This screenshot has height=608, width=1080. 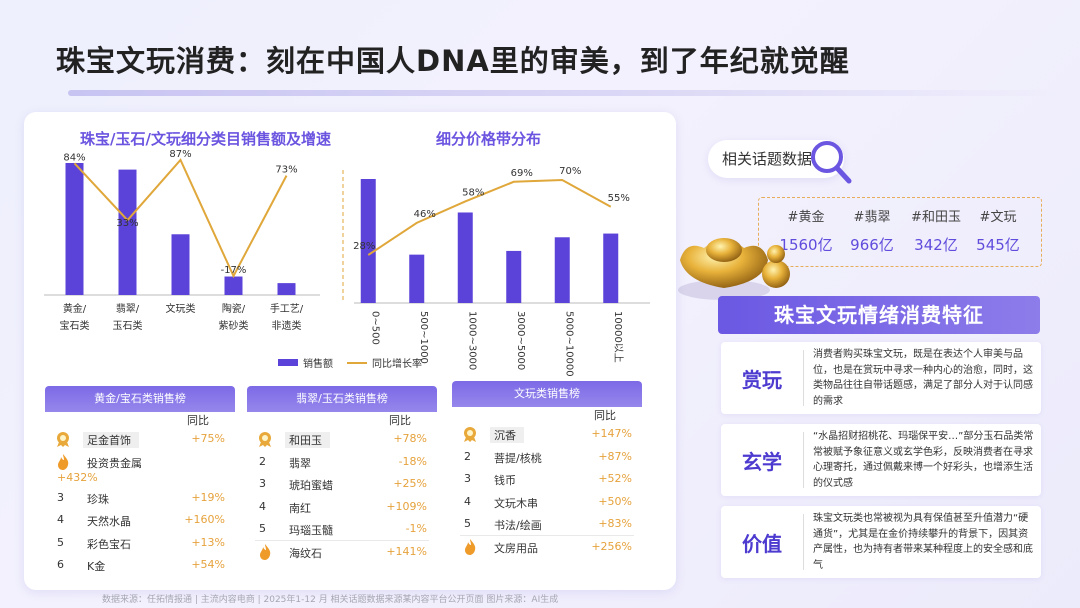 I want to click on title-underline, so click(x=568, y=93).